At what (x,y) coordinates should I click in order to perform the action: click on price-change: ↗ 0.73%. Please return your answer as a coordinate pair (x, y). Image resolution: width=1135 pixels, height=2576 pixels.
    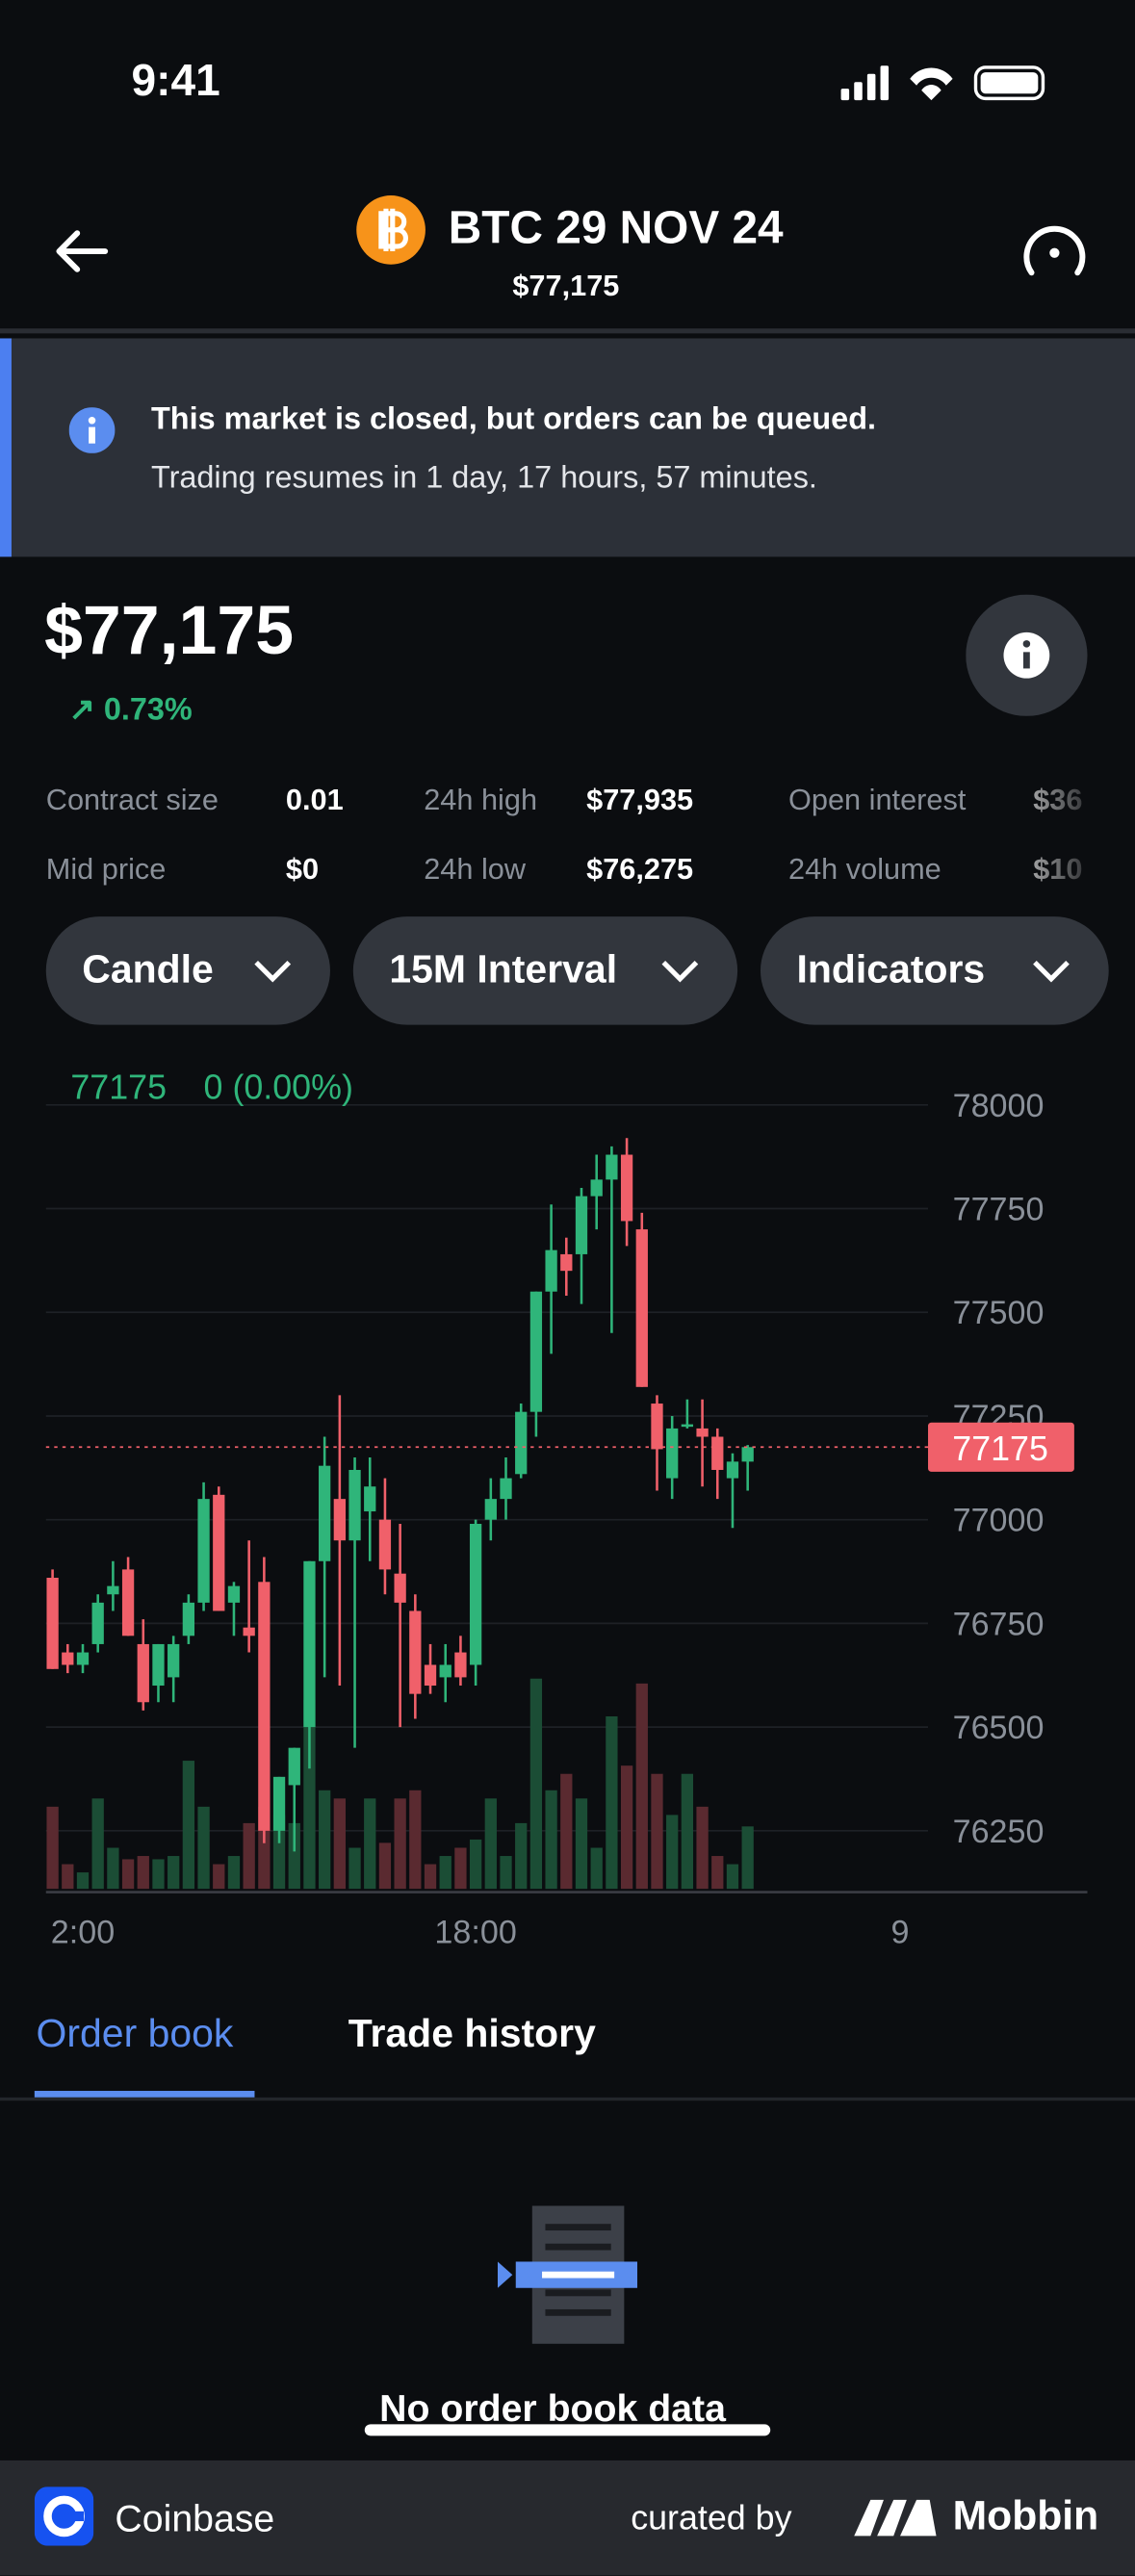
    Looking at the image, I should click on (130, 711).